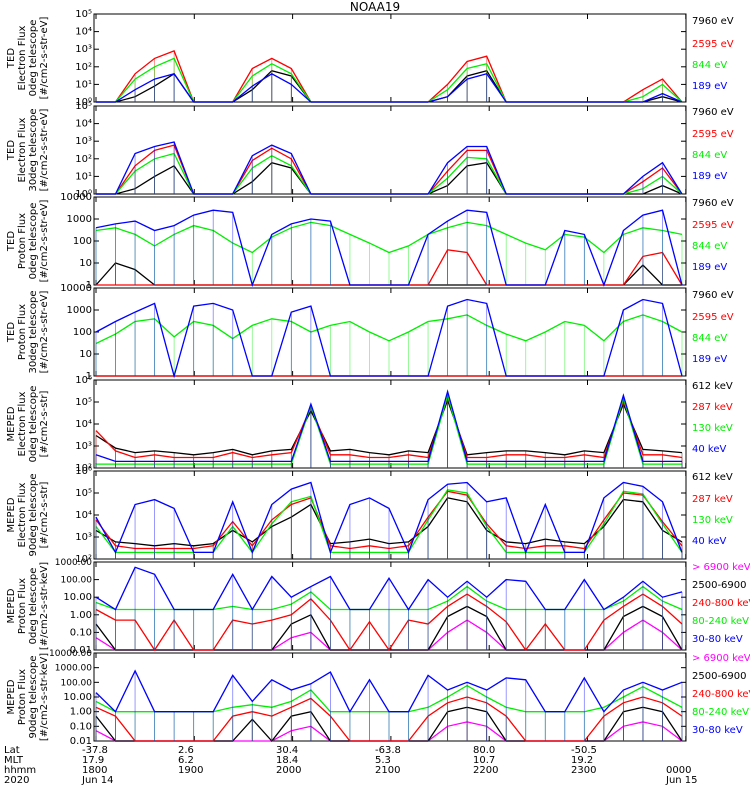 Image resolution: width=750 pixels, height=800 pixels. What do you see at coordinates (83, 176) in the screenshot?
I see `y-tick-label: 10¹` at bounding box center [83, 176].